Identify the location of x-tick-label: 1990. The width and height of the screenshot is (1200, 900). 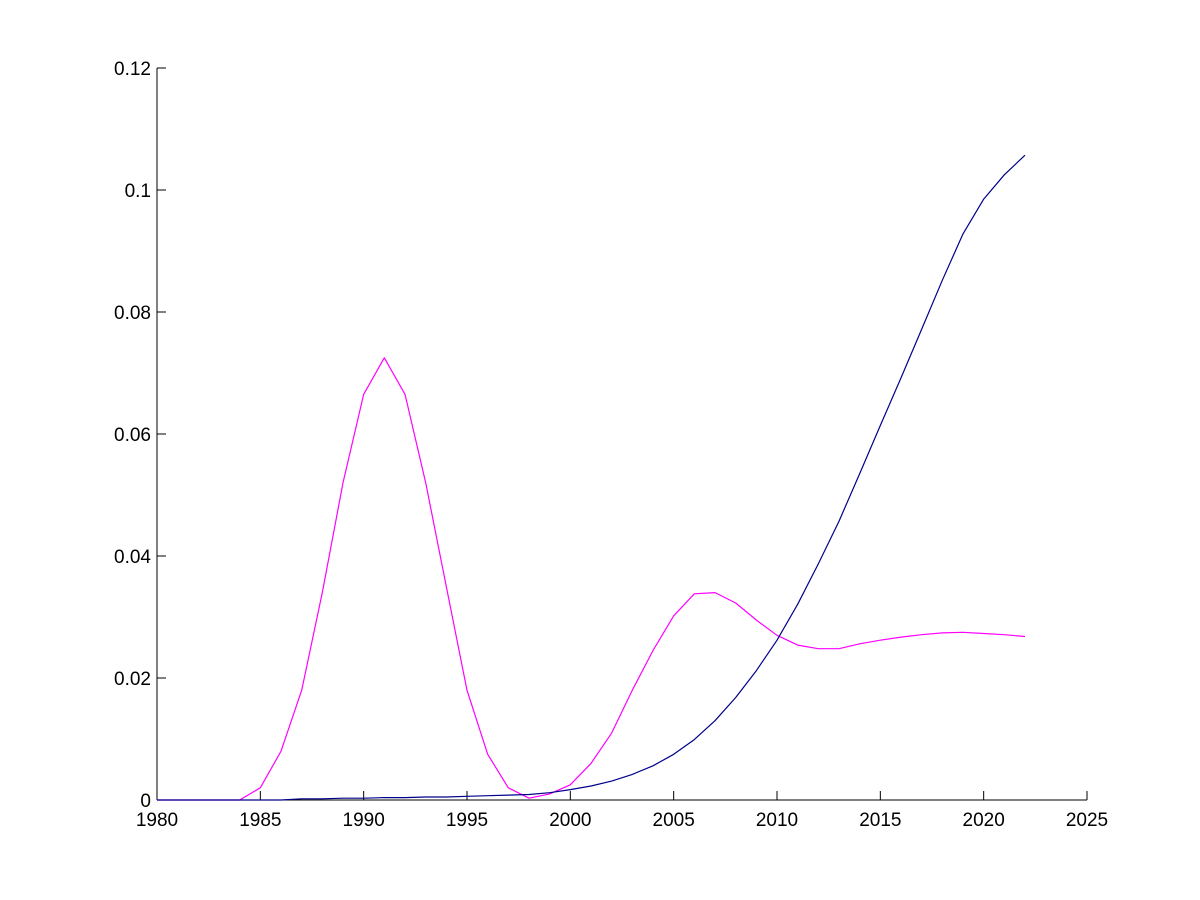
(364, 820).